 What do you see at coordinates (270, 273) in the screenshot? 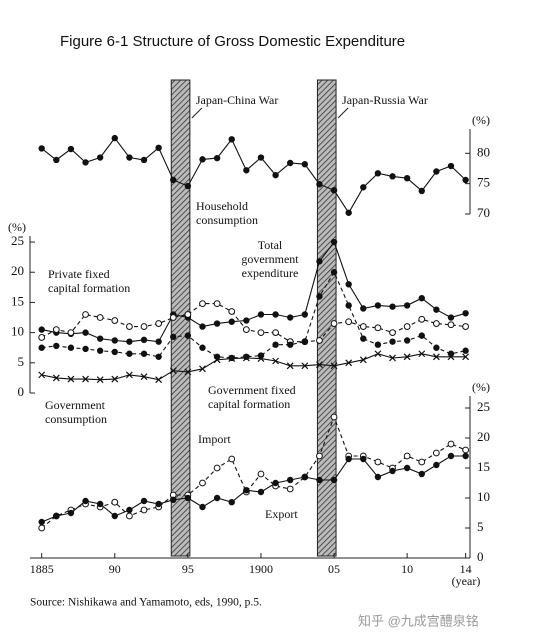
I see `annotation: expenditure` at bounding box center [270, 273].